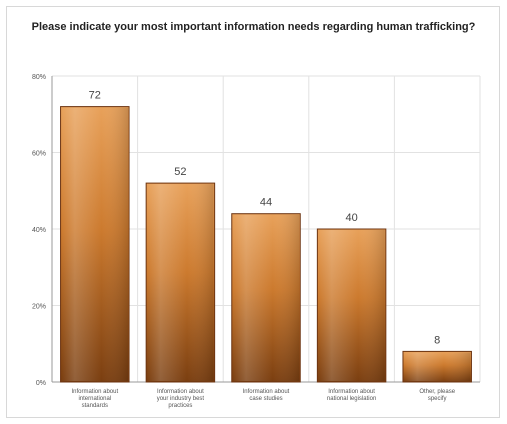  I want to click on data-label: 44, so click(266, 203).